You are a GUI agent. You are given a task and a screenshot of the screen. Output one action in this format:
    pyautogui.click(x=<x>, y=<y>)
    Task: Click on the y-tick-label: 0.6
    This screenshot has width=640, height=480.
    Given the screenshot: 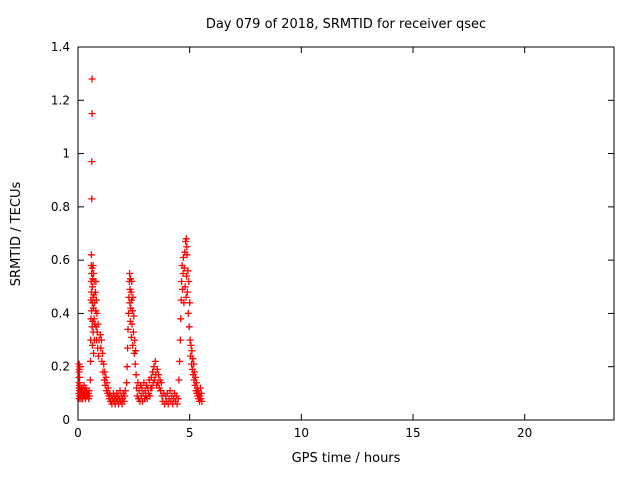 What is the action you would take?
    pyautogui.click(x=60, y=260)
    